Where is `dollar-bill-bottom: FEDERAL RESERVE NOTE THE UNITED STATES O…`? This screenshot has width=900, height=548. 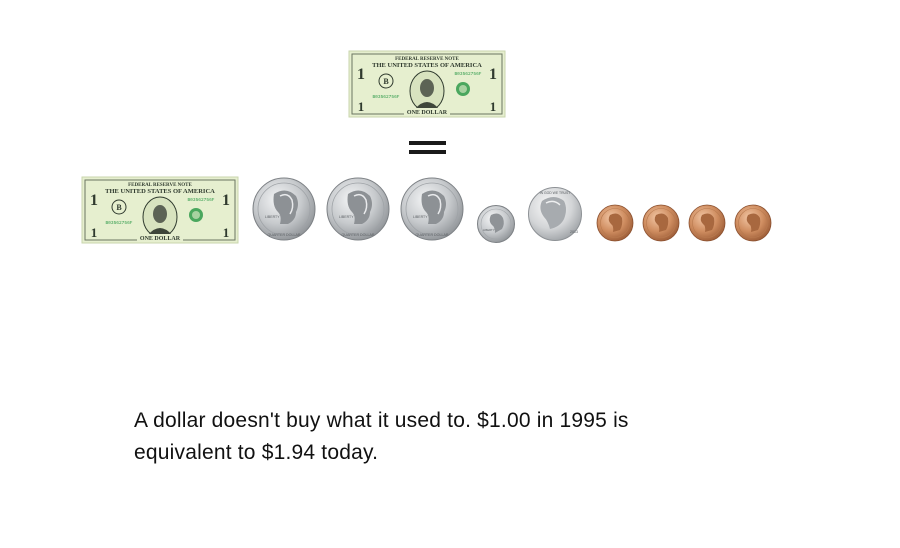
dollar-bill-bottom: FEDERAL RESERVE NOTE THE UNITED STATES O… is located at coordinates (160, 210).